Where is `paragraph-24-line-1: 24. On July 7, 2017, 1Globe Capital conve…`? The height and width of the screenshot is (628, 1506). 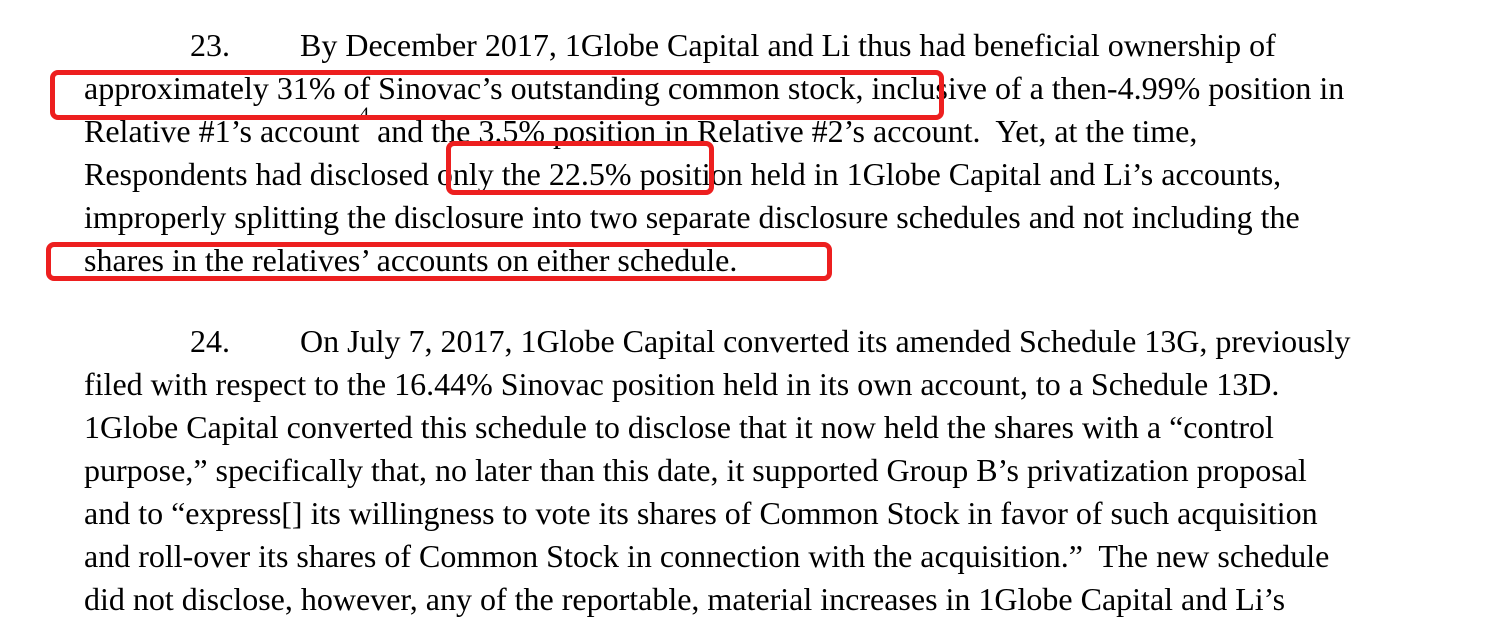 paragraph-24-line-1: 24. On July 7, 2017, 1Globe Capital conve… is located at coordinates (795, 341).